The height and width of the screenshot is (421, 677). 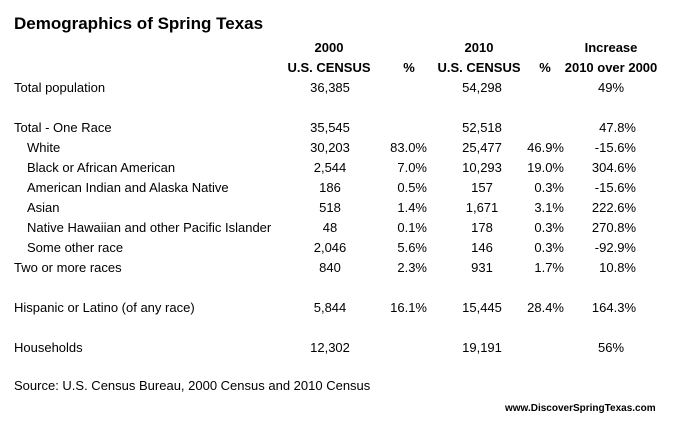 What do you see at coordinates (545, 307) in the screenshot?
I see `row-2010-pct: 28.4%` at bounding box center [545, 307].